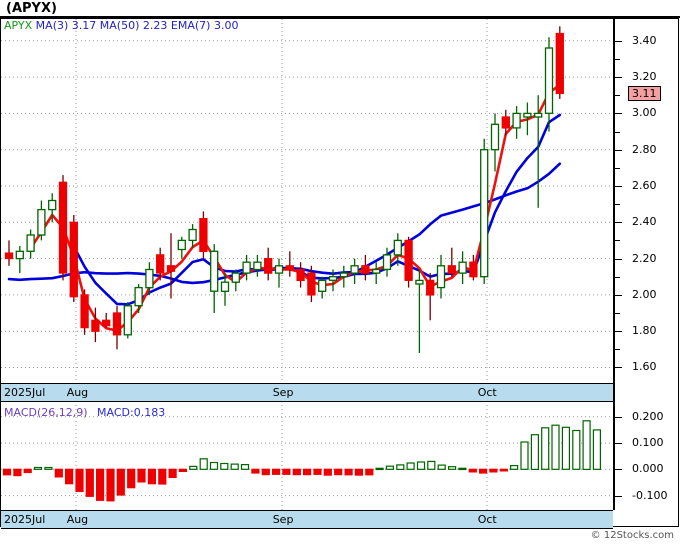  I want to click on price-tick-label: 3.20, so click(644, 76).